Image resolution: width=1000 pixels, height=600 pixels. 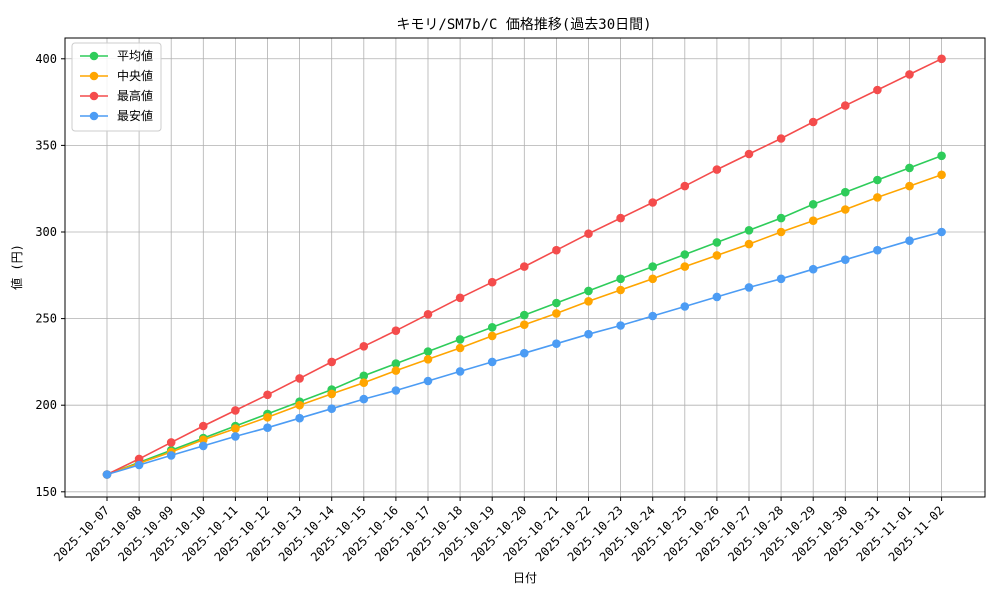 I want to click on y-tick-label: 150, so click(x=46, y=492).